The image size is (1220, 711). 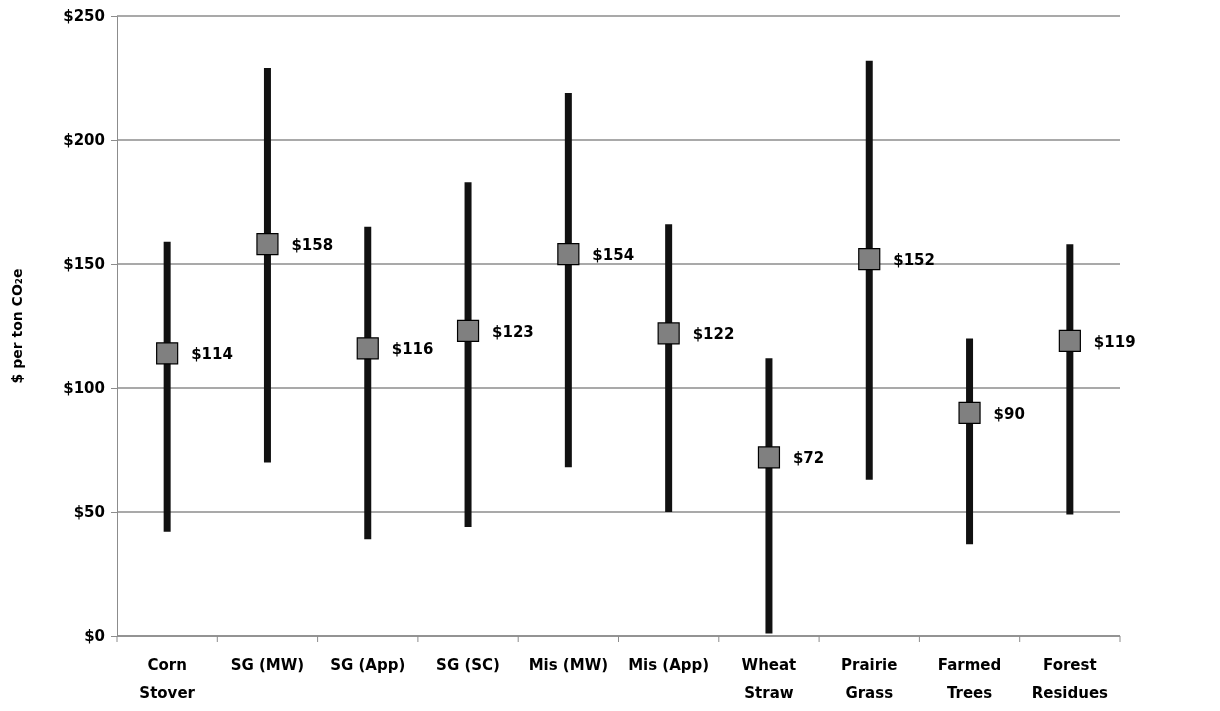 I want to click on x-tick-label: Farmed Trees, so click(x=969, y=679).